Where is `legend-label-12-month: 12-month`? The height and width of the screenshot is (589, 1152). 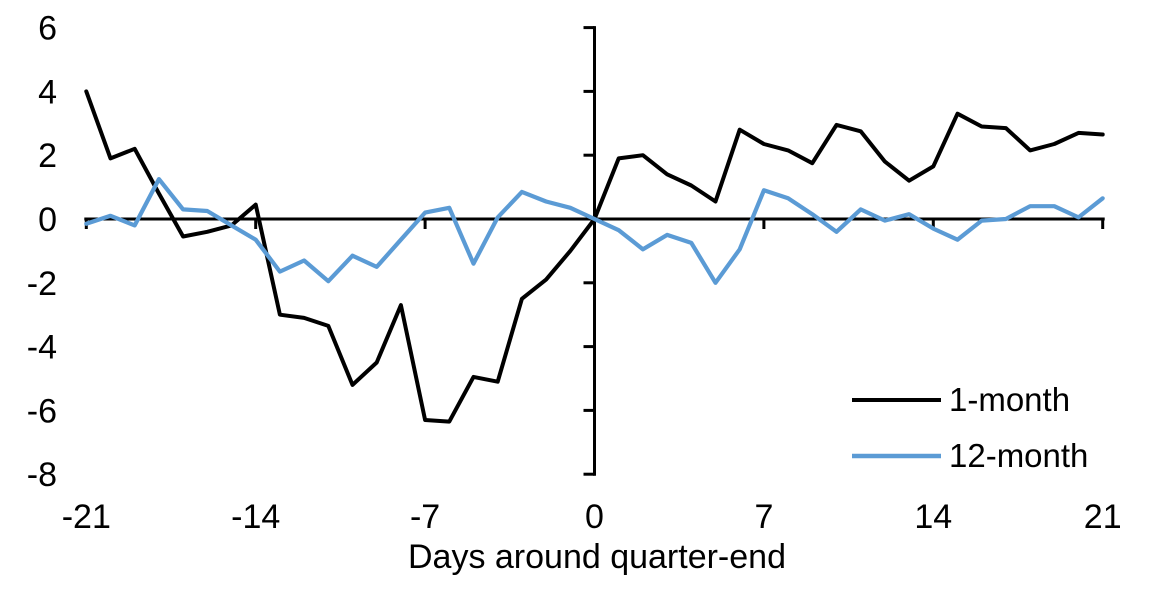 legend-label-12-month: 12-month is located at coordinates (1018, 455).